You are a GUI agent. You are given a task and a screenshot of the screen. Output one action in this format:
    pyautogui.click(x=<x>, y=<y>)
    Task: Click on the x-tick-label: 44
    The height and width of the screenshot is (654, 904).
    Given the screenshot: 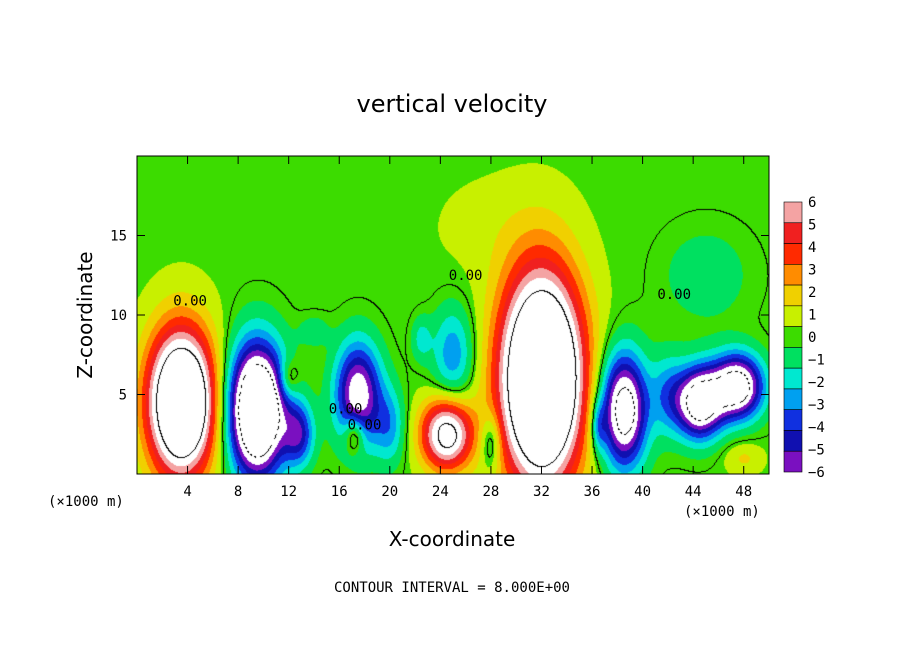 What is the action you would take?
    pyautogui.click(x=693, y=492)
    